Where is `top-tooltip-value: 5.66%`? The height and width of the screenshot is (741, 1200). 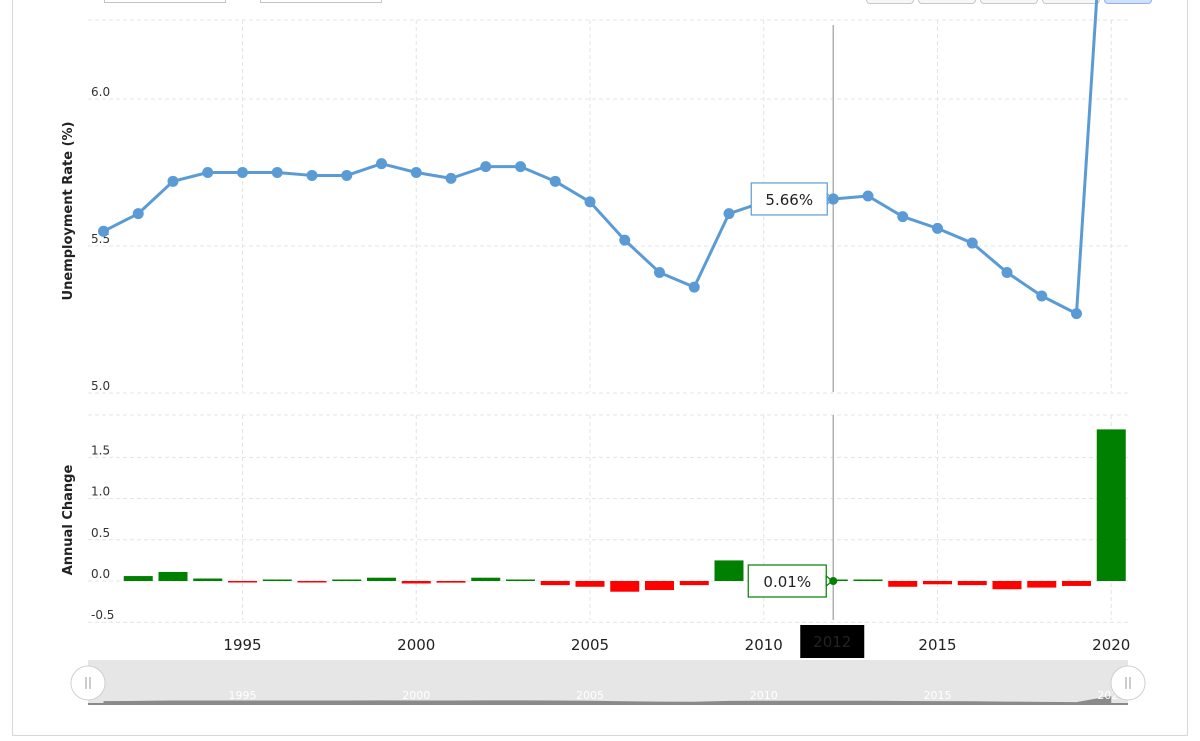 top-tooltip-value: 5.66% is located at coordinates (789, 200).